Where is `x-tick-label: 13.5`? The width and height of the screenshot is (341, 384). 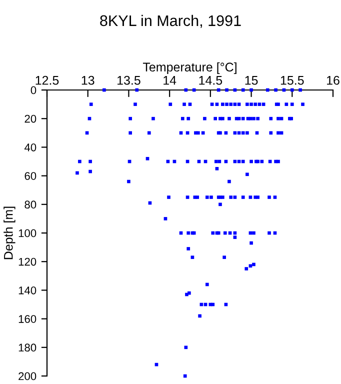
x-tick-label: 13.5 is located at coordinates (129, 80).